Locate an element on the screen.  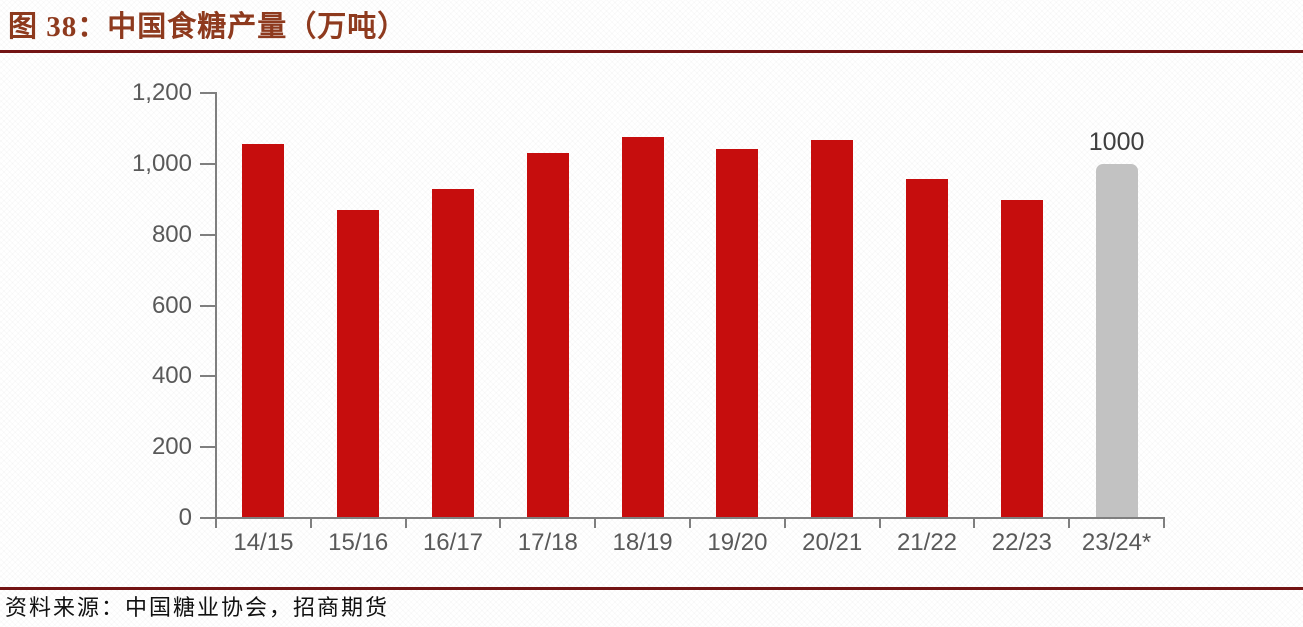
x-axis-label: 18/19 is located at coordinates (642, 542).